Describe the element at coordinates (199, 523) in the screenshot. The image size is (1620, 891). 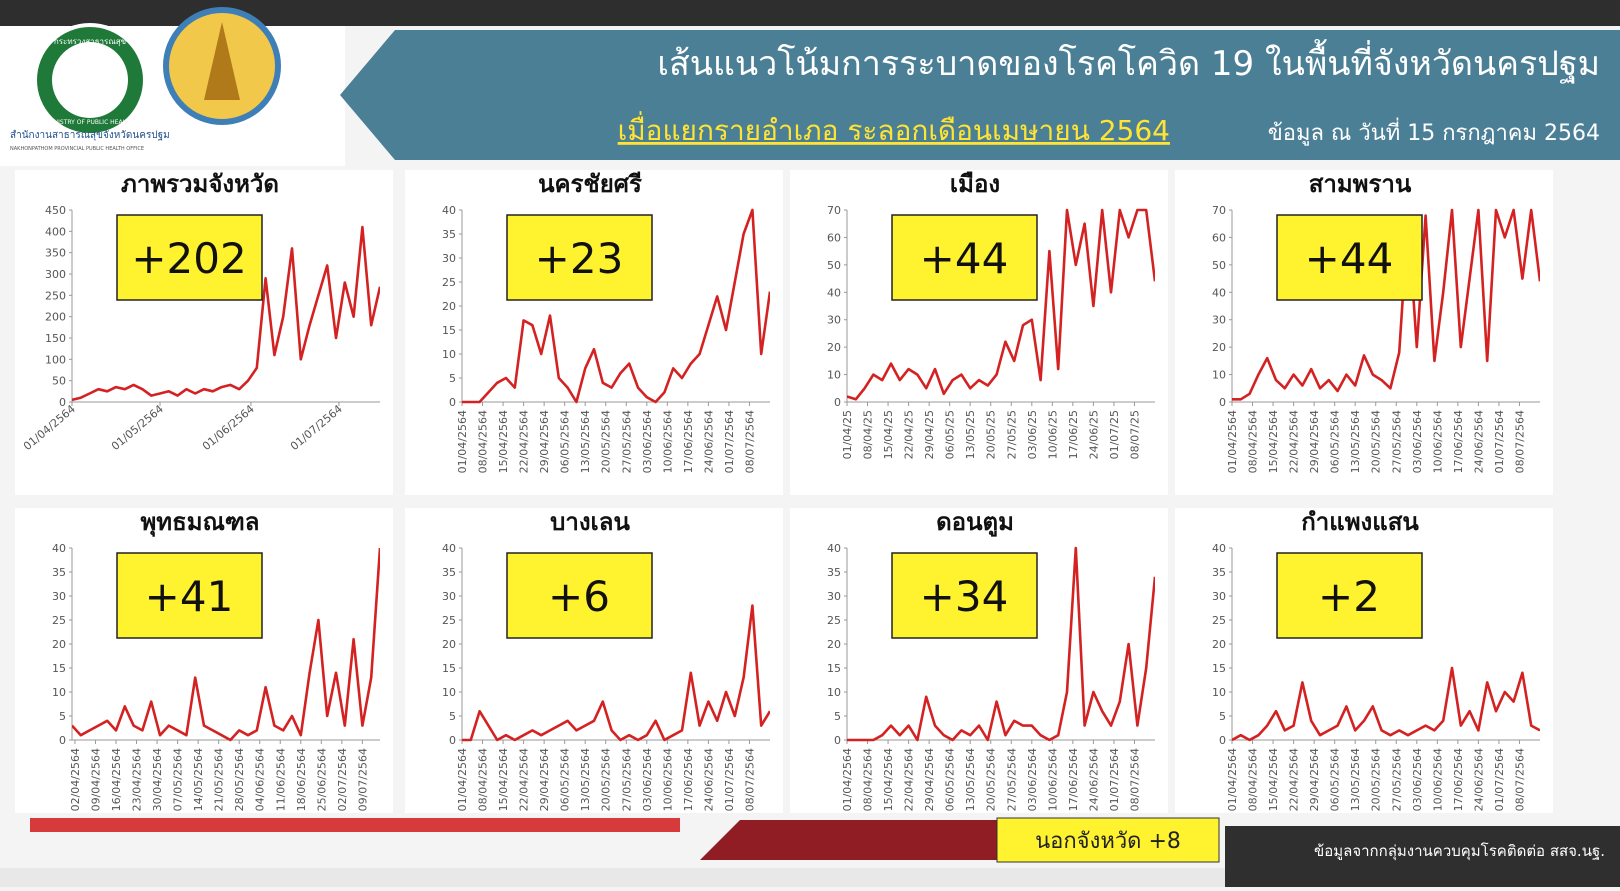
I see `chart-title: พุทธมณฑล` at that location.